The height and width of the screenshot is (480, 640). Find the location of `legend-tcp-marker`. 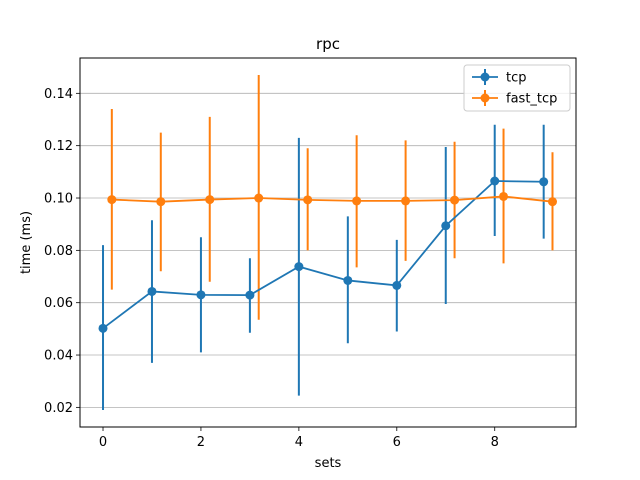

legend-tcp-marker is located at coordinates (485, 77).